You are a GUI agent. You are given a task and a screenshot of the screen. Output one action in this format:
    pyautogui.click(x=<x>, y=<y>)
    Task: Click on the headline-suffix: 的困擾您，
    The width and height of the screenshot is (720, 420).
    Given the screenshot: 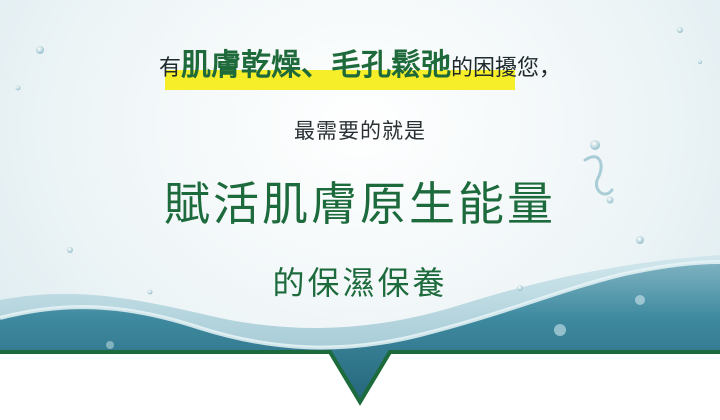 What is the action you would take?
    pyautogui.click(x=506, y=68)
    